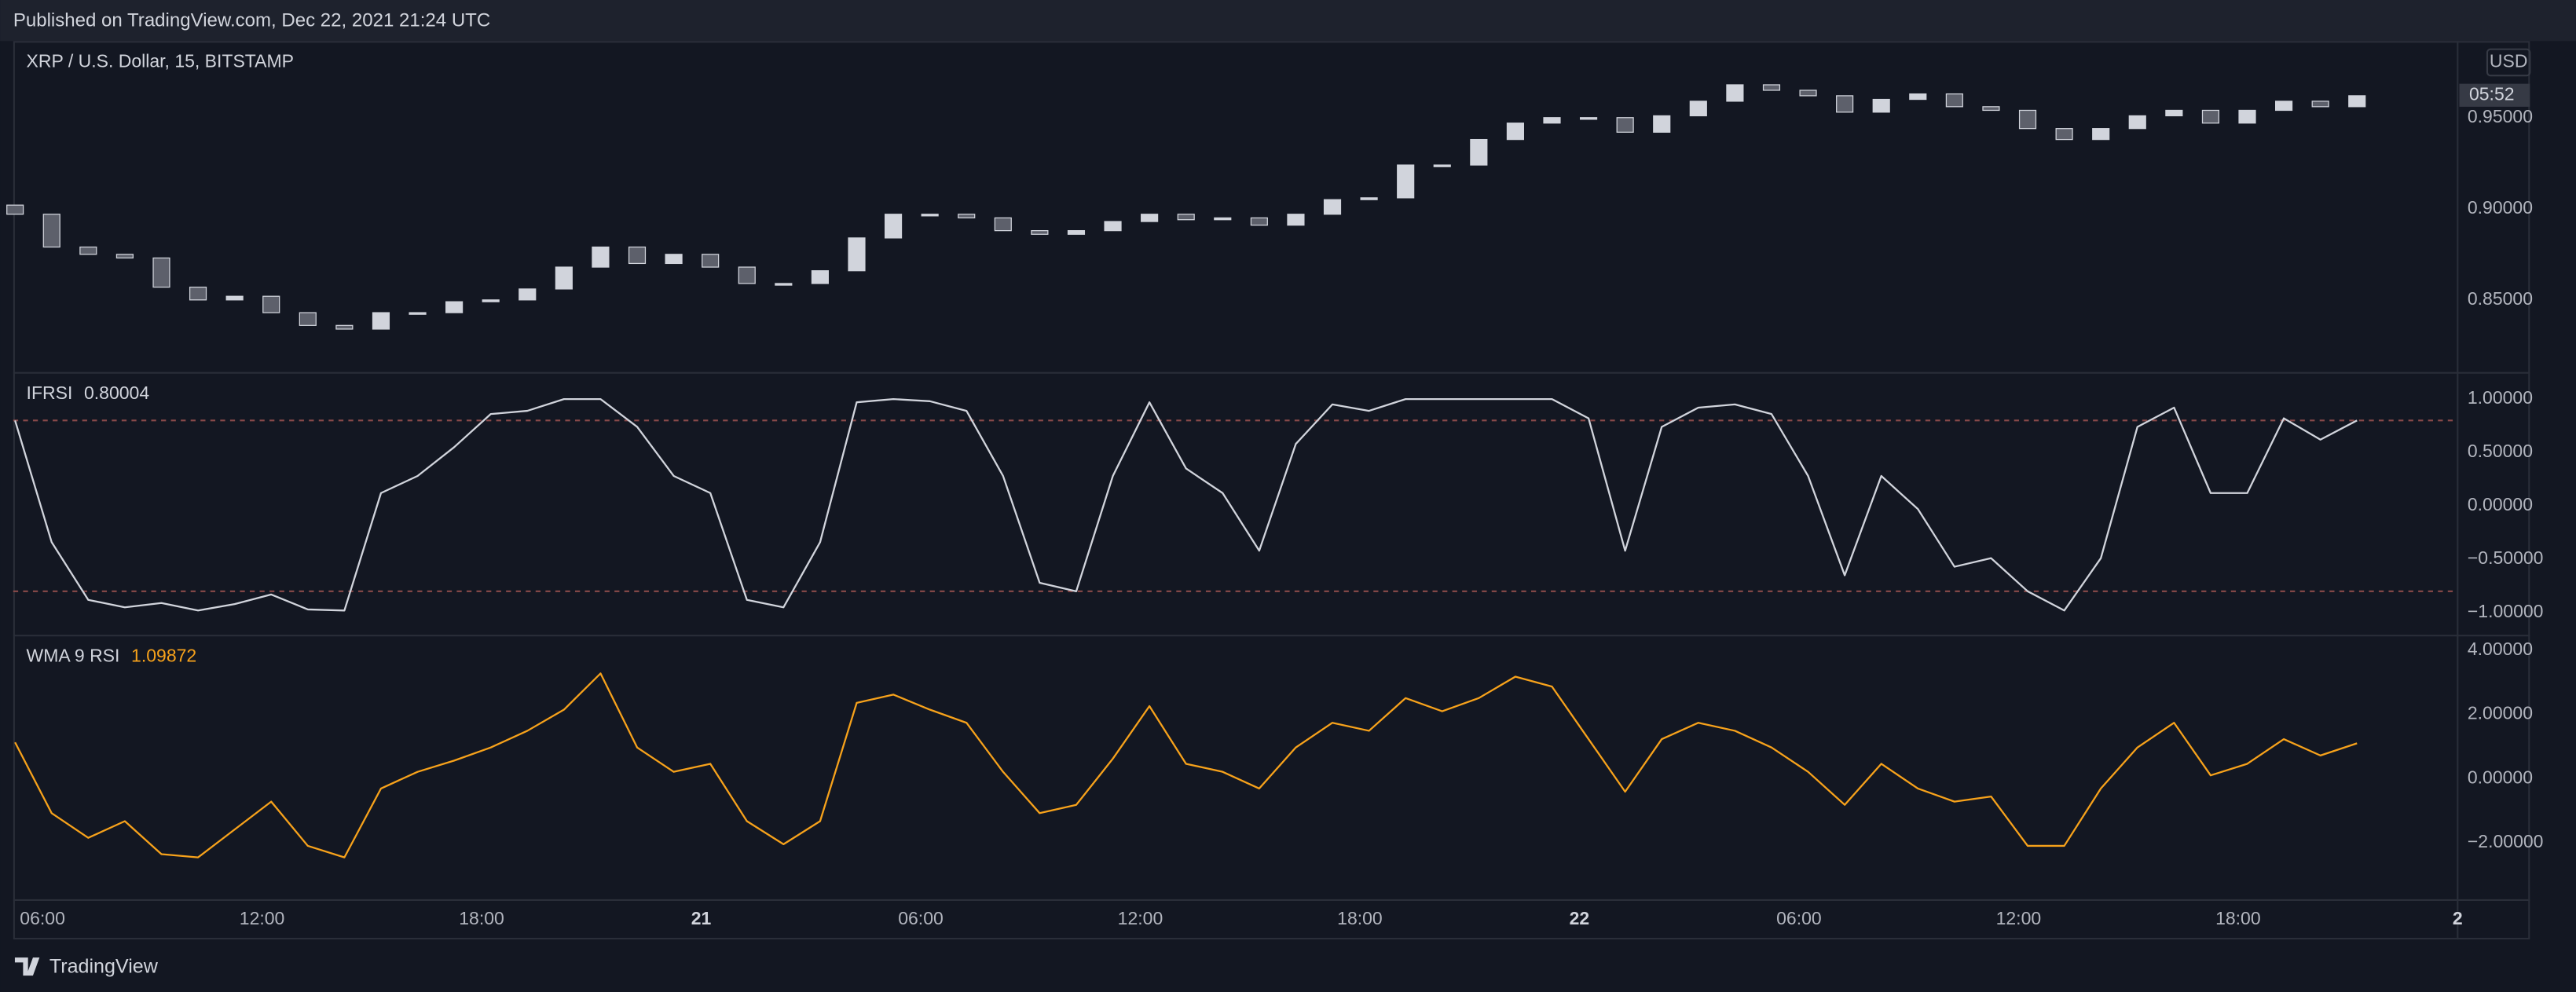  I want to click on x-tick-label: 22, so click(1580, 918).